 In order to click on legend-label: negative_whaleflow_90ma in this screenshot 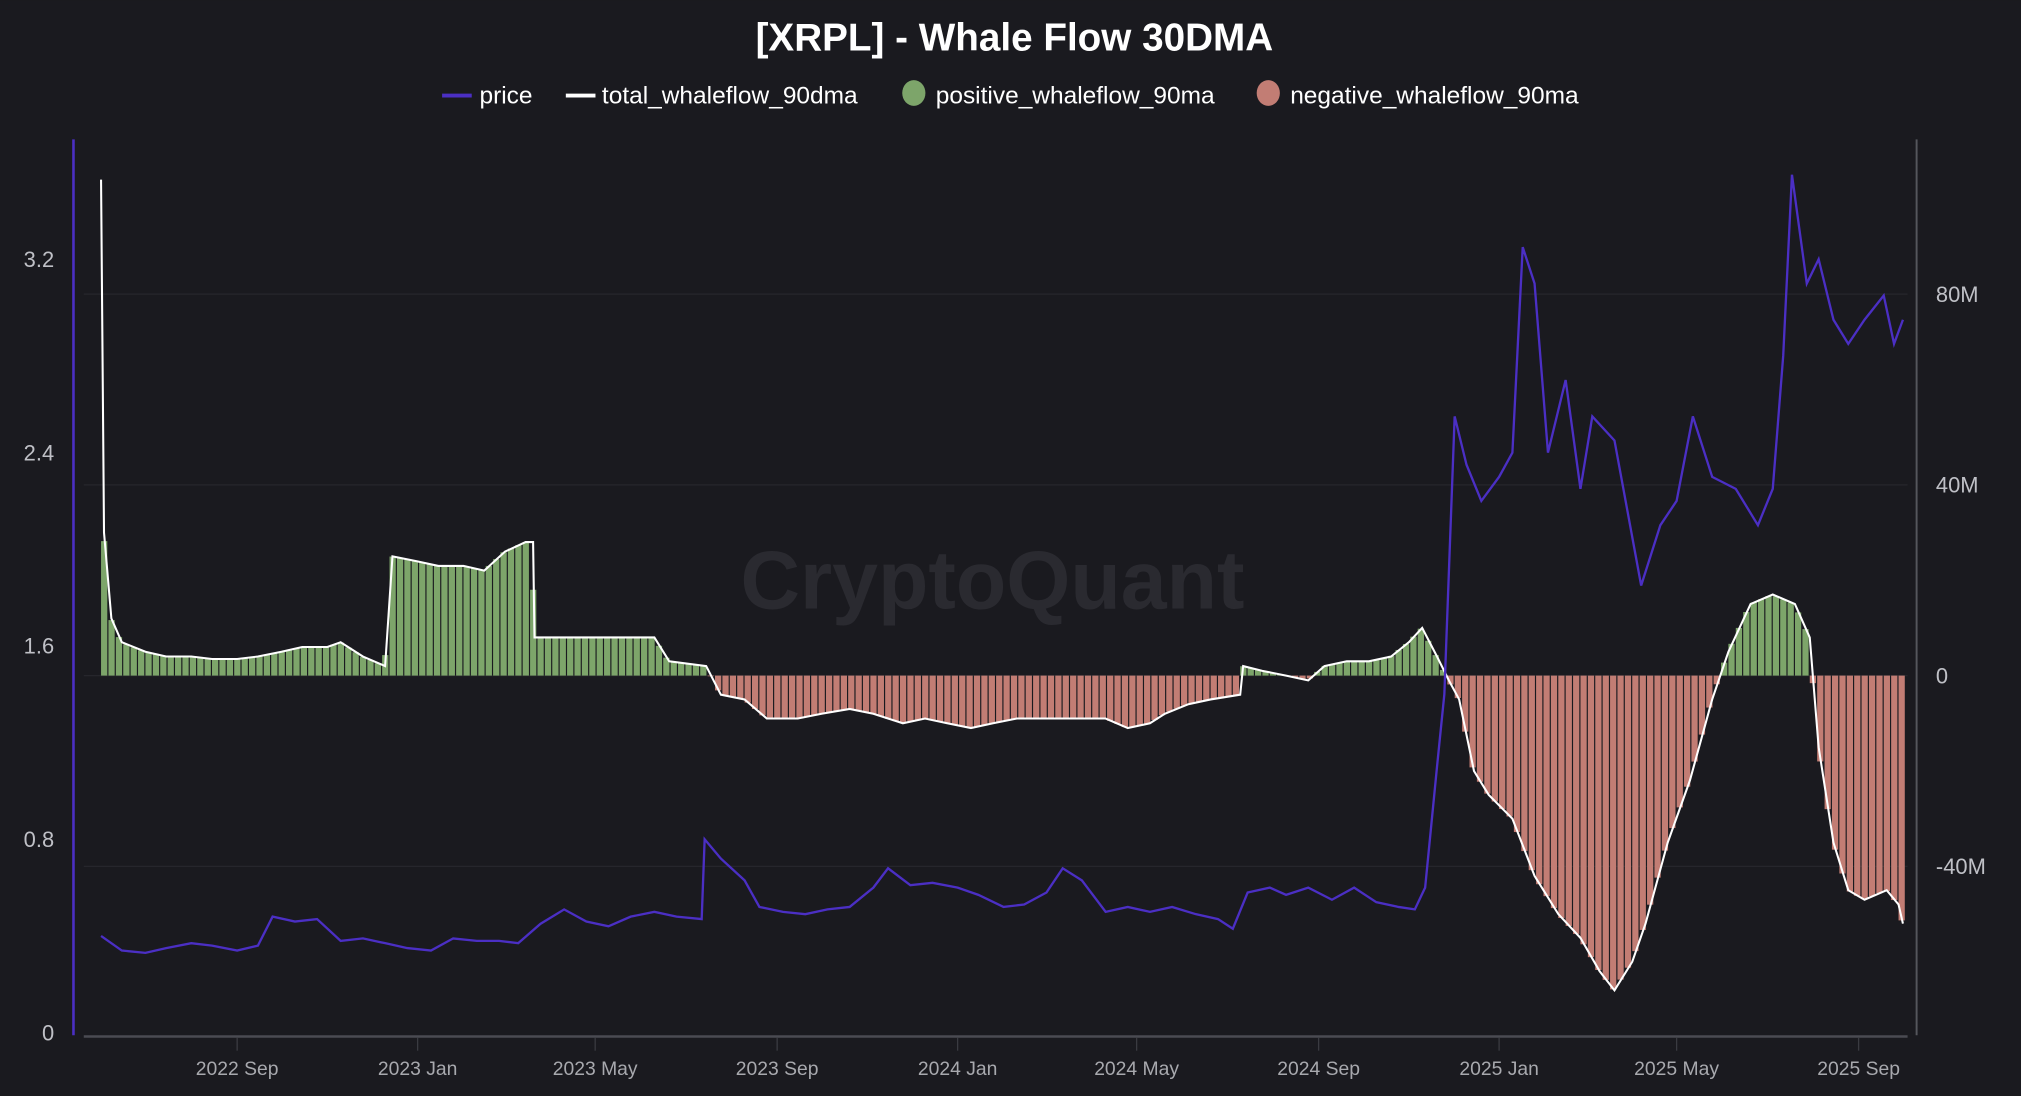, I will do `click(1434, 95)`.